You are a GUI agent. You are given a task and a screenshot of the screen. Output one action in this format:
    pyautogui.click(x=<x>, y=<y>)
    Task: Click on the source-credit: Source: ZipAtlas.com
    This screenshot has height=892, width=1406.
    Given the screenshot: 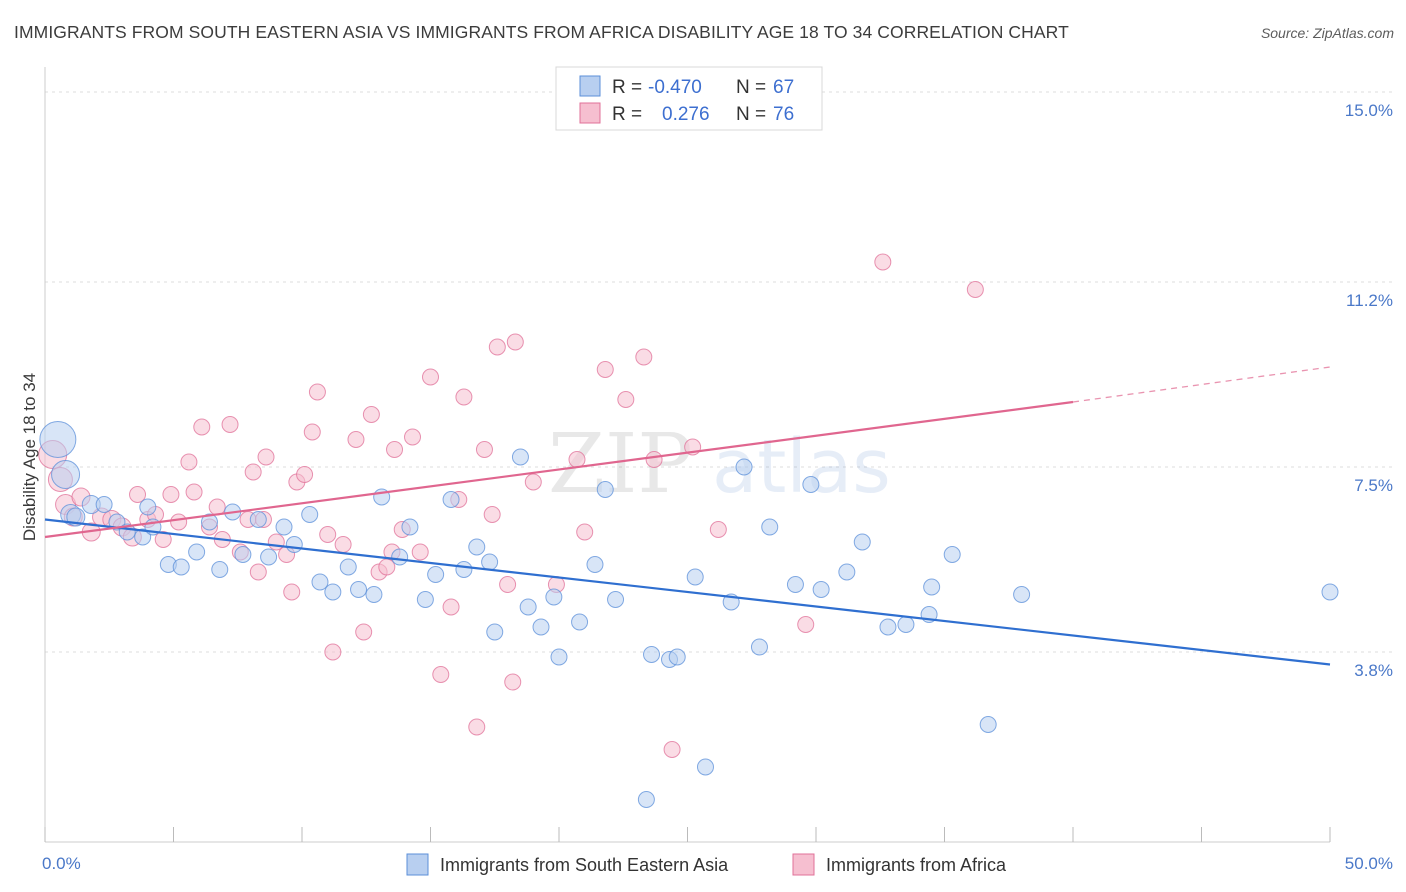 What is the action you would take?
    pyautogui.click(x=1327, y=33)
    